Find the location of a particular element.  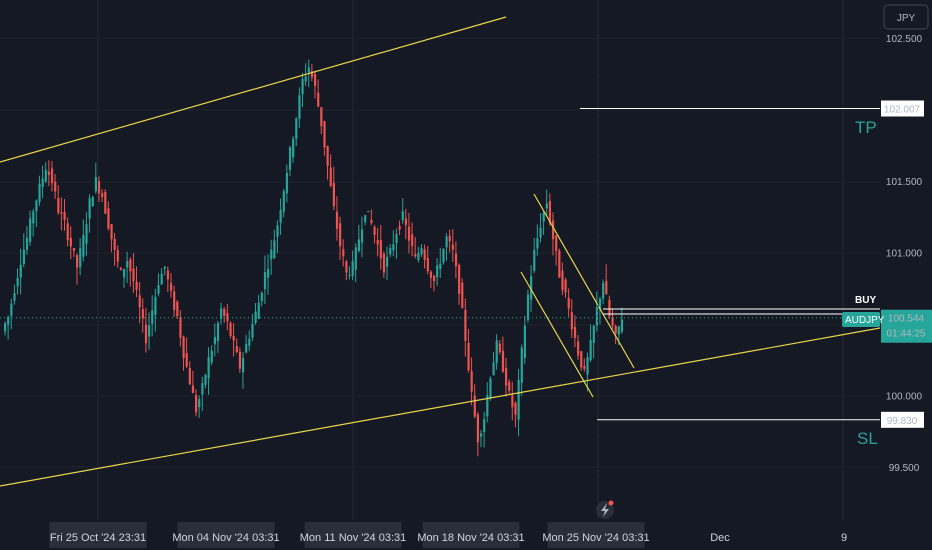

time-label: 9 is located at coordinates (844, 538).